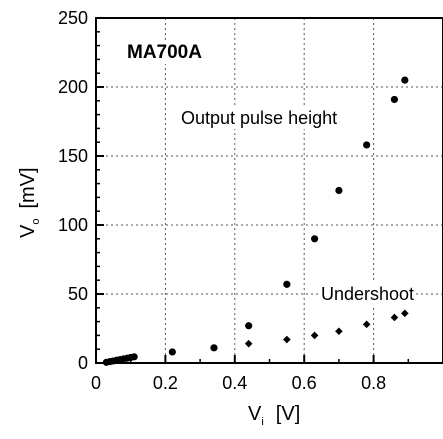  I want to click on ann-model-backdrop, so click(165, 52).